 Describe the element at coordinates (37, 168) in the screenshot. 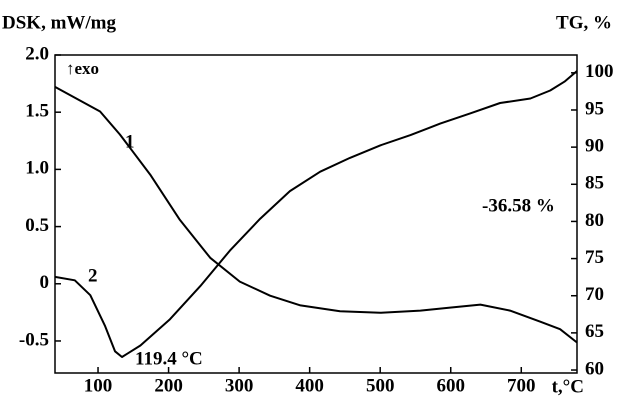

I see `y-tick-label: 1.0` at that location.